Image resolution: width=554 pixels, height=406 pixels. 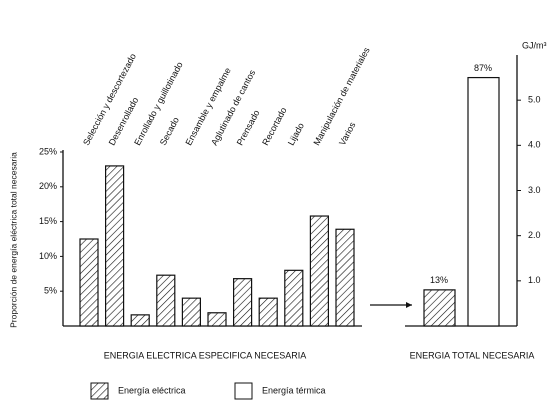 What do you see at coordinates (534, 45) in the screenshot?
I see `y2-axis-label: GJ/m³` at bounding box center [534, 45].